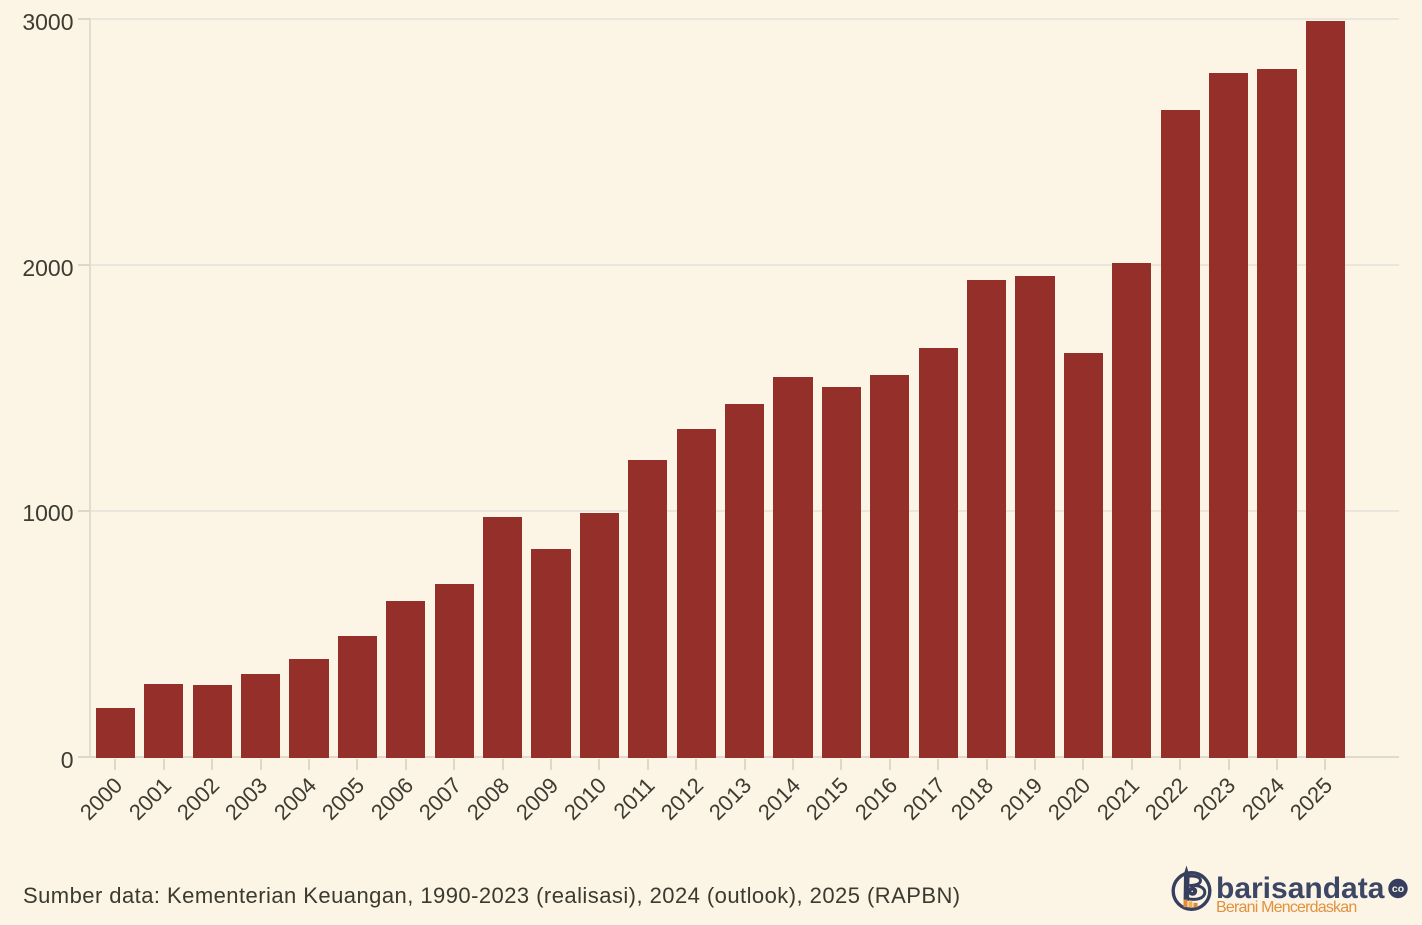 This screenshot has height=925, width=1422. I want to click on svg-text: barisandata, so click(1300, 888).